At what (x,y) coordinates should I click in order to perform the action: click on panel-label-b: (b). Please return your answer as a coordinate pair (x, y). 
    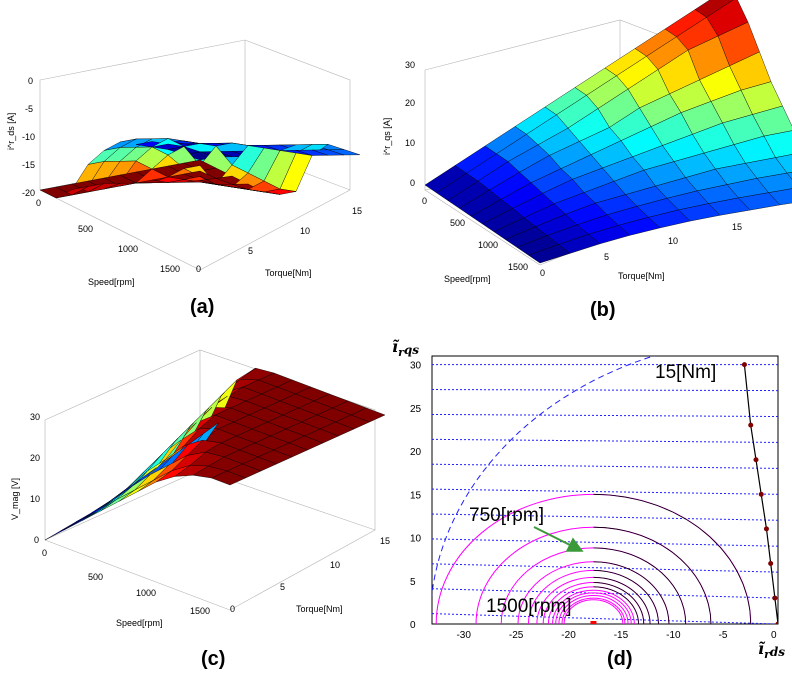
    Looking at the image, I should click on (603, 310).